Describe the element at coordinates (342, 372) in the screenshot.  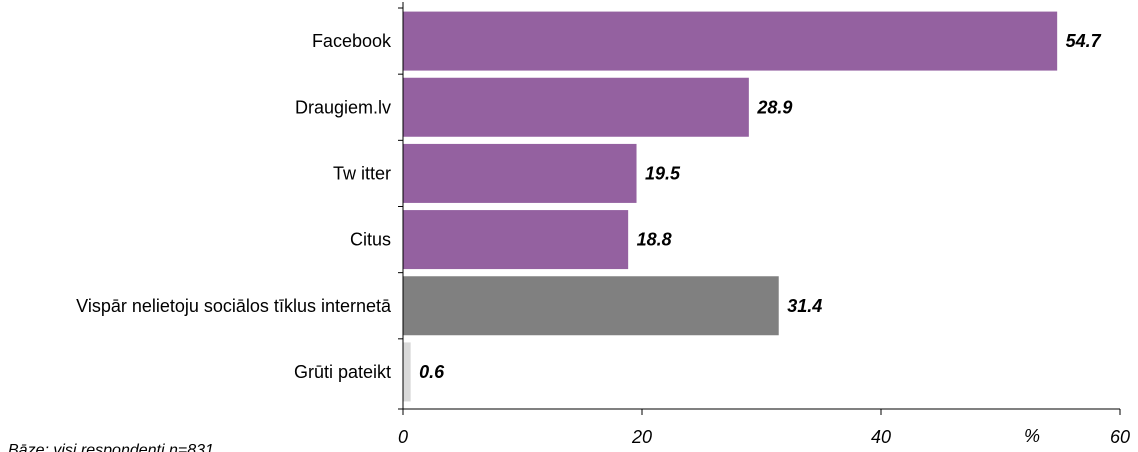
I see `category-label-5: Grūti pateikt` at that location.